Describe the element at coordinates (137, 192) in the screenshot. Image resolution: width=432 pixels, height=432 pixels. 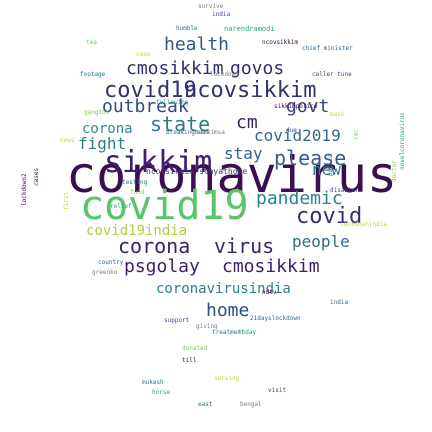
I see `cloud-word-small: fund` at that location.